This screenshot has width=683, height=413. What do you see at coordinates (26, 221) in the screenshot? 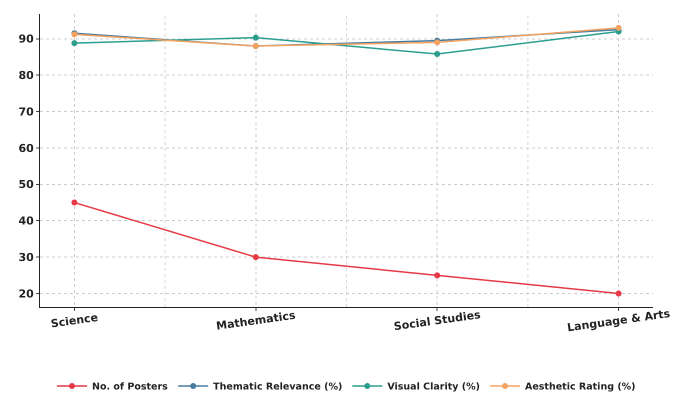
I see `y-tick-label: 40` at bounding box center [26, 221].